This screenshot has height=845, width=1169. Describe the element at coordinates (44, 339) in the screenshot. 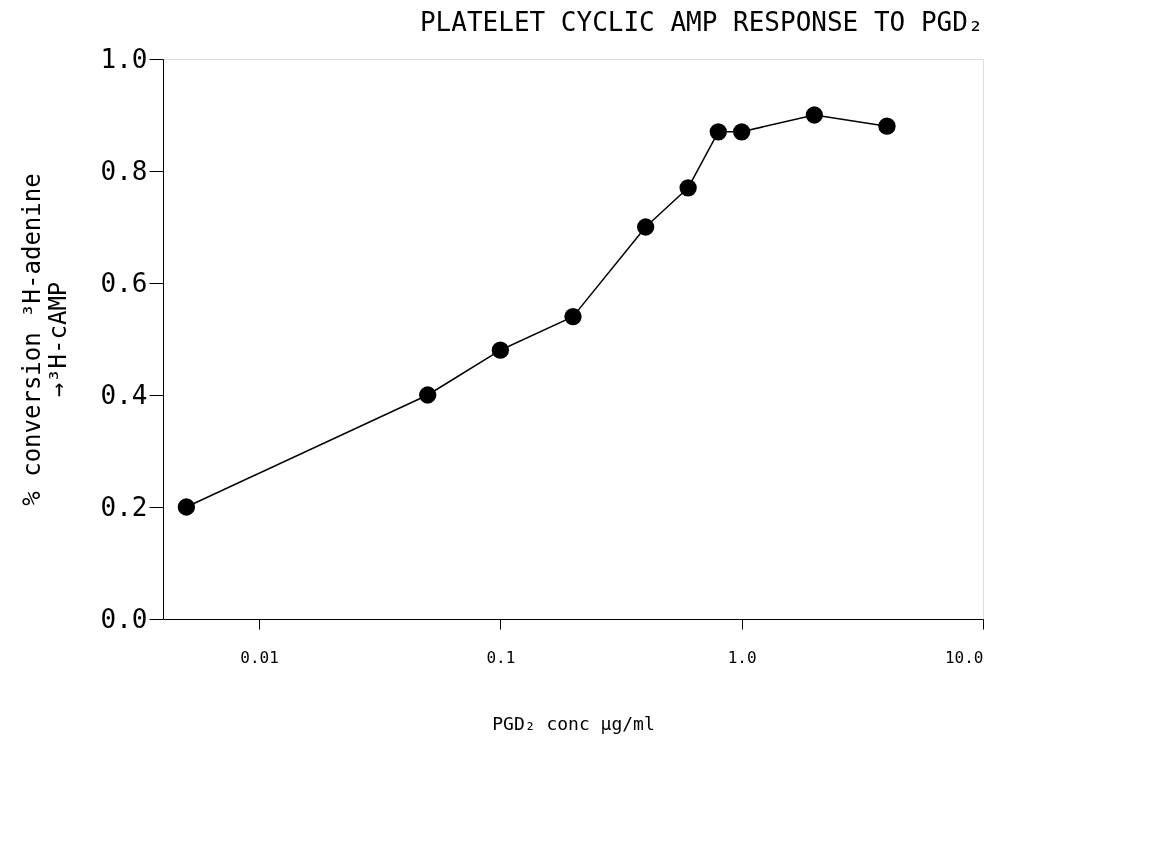

I see `y-axis-title: % conversion ³H-adenine →³H-cAMP` at that location.